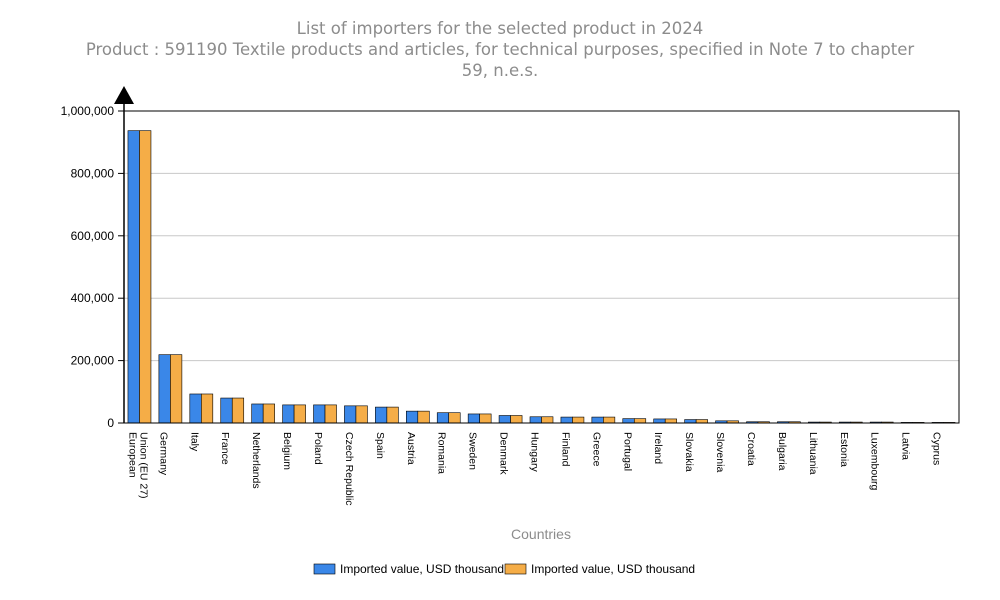 The width and height of the screenshot is (1000, 600). I want to click on x-tick-label-line: Ireland, so click(658, 448).